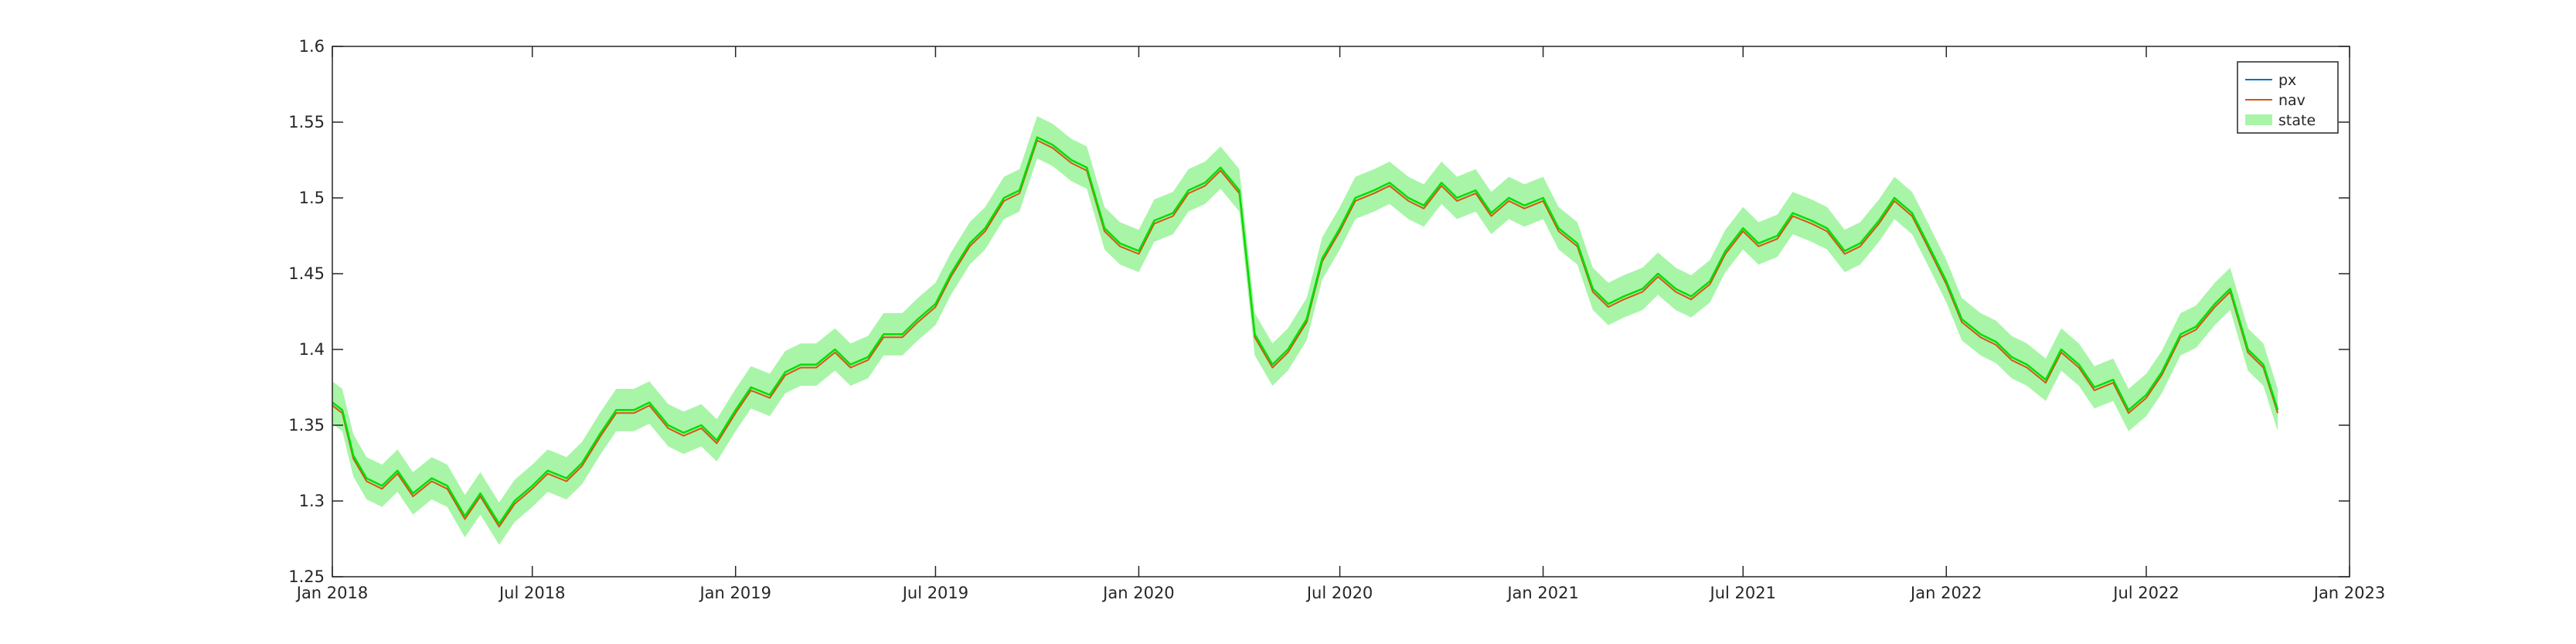 The image size is (2576, 644). Describe the element at coordinates (2287, 80) in the screenshot. I see `legend-label-px: px` at that location.